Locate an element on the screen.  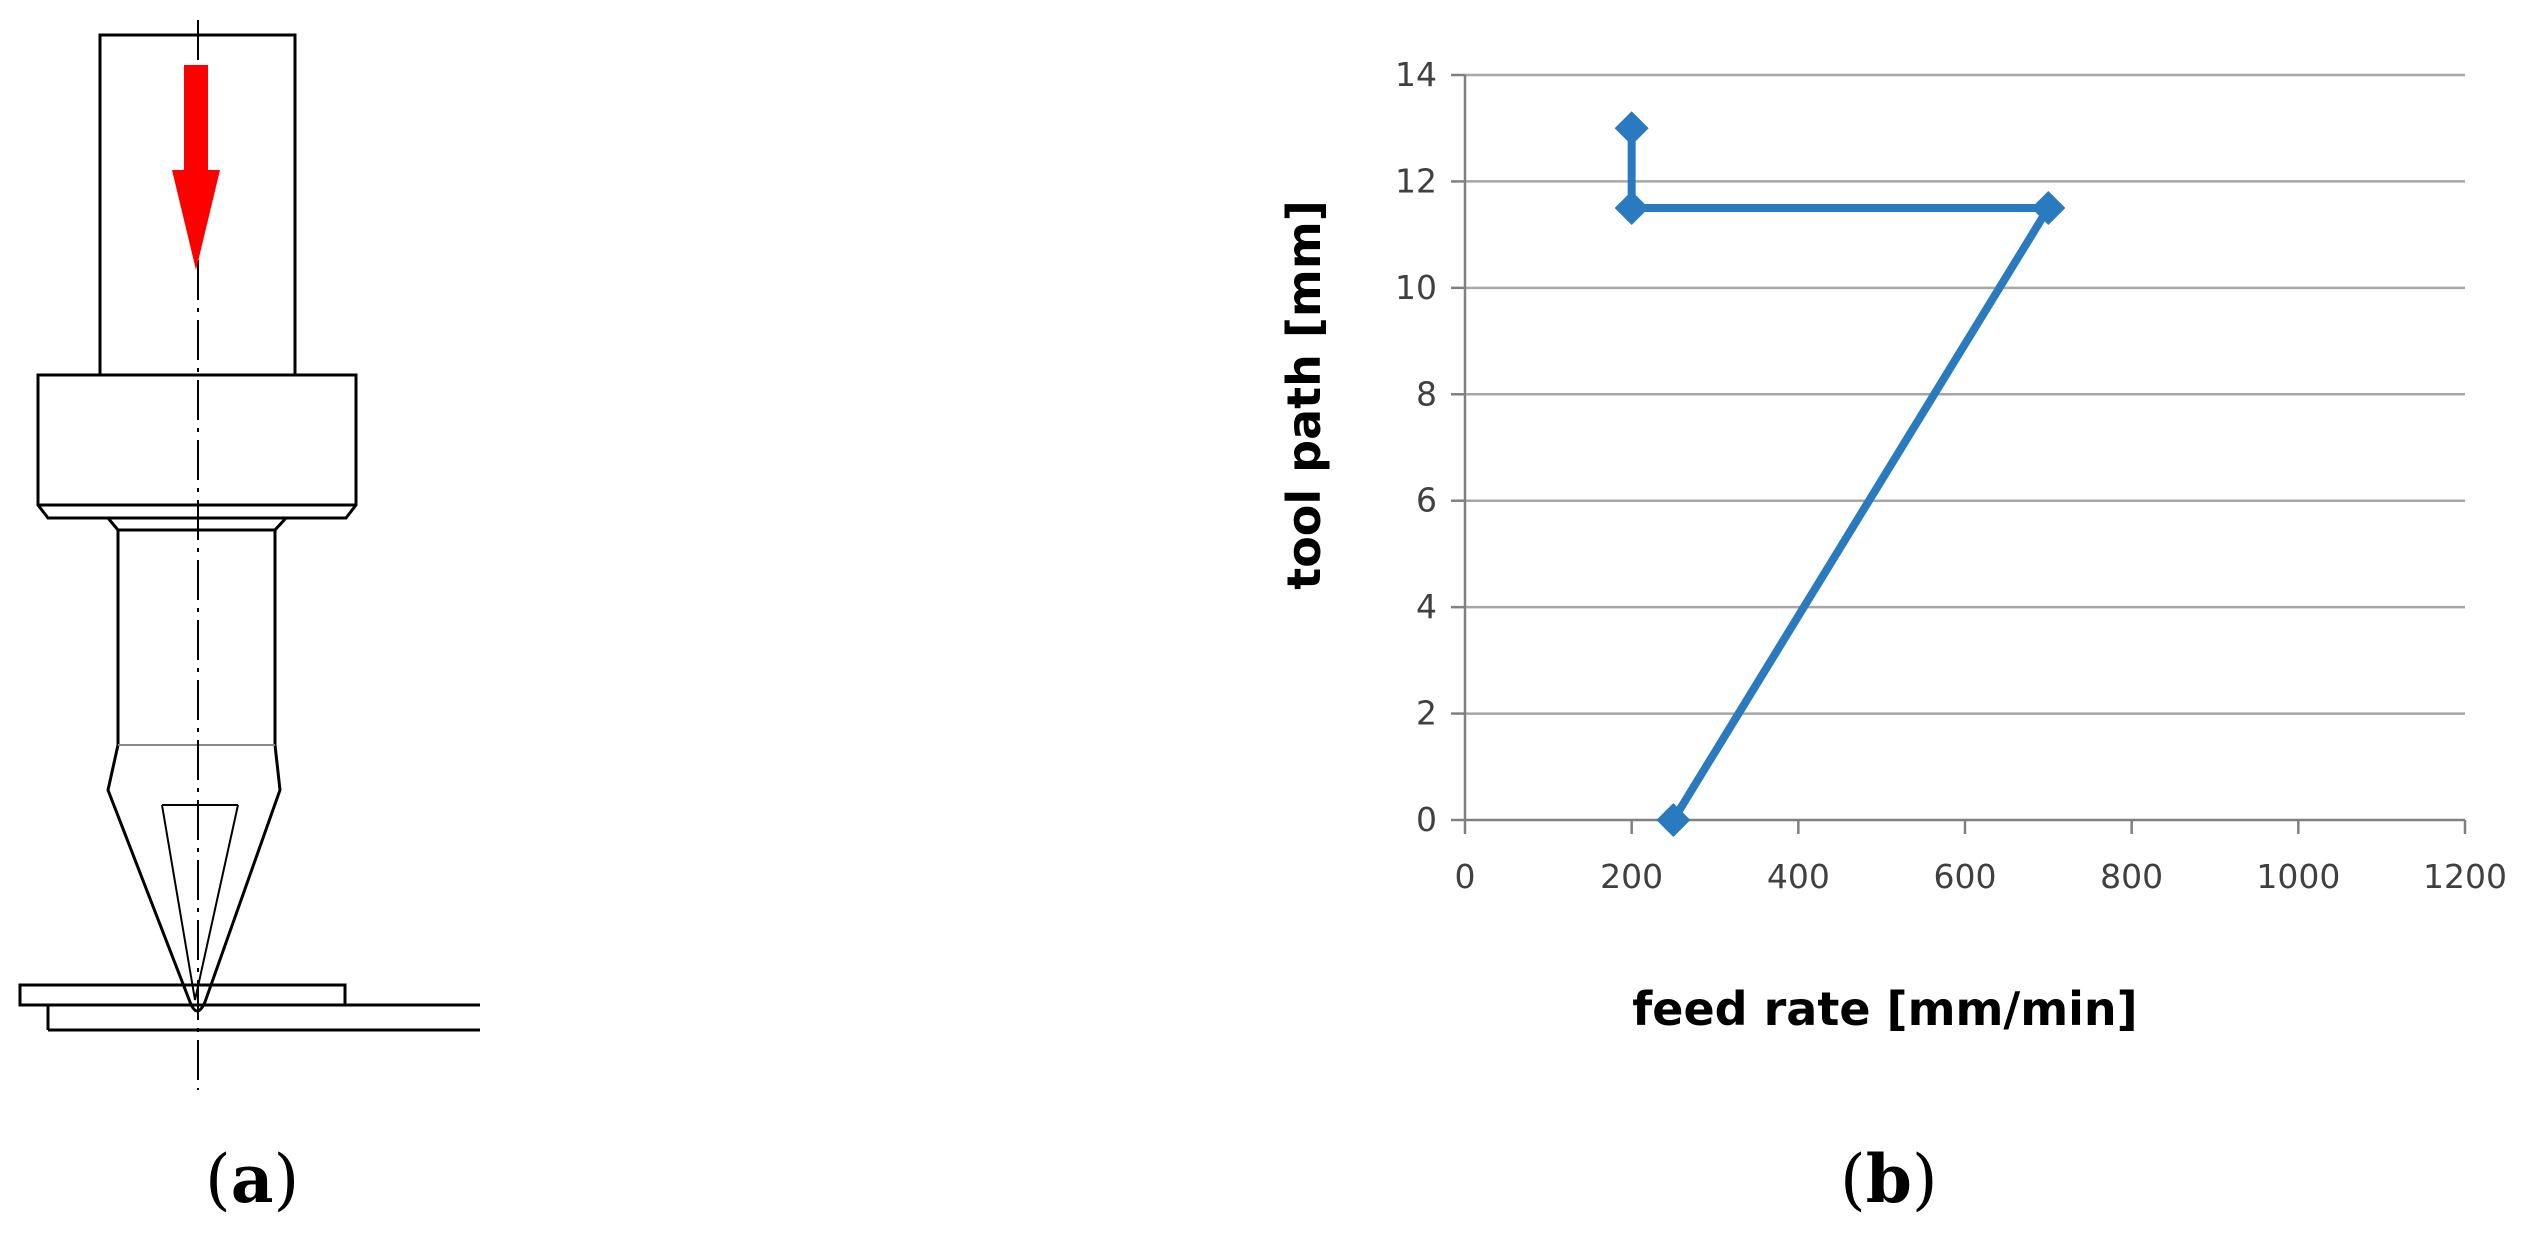
caption-b: (b) is located at coordinates (1889, 1179).